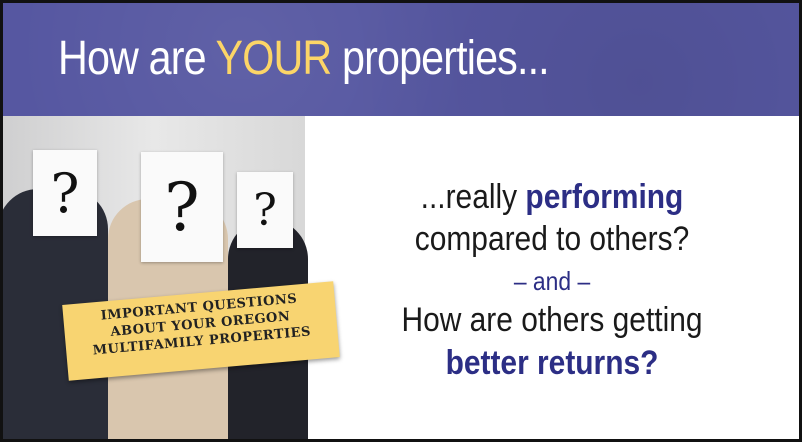  I want to click on headline-pre: How are, so click(137, 58).